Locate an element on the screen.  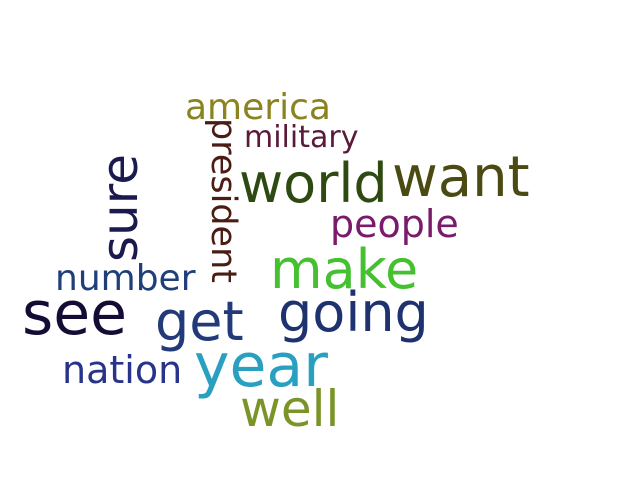
word-well: well is located at coordinates (290, 409).